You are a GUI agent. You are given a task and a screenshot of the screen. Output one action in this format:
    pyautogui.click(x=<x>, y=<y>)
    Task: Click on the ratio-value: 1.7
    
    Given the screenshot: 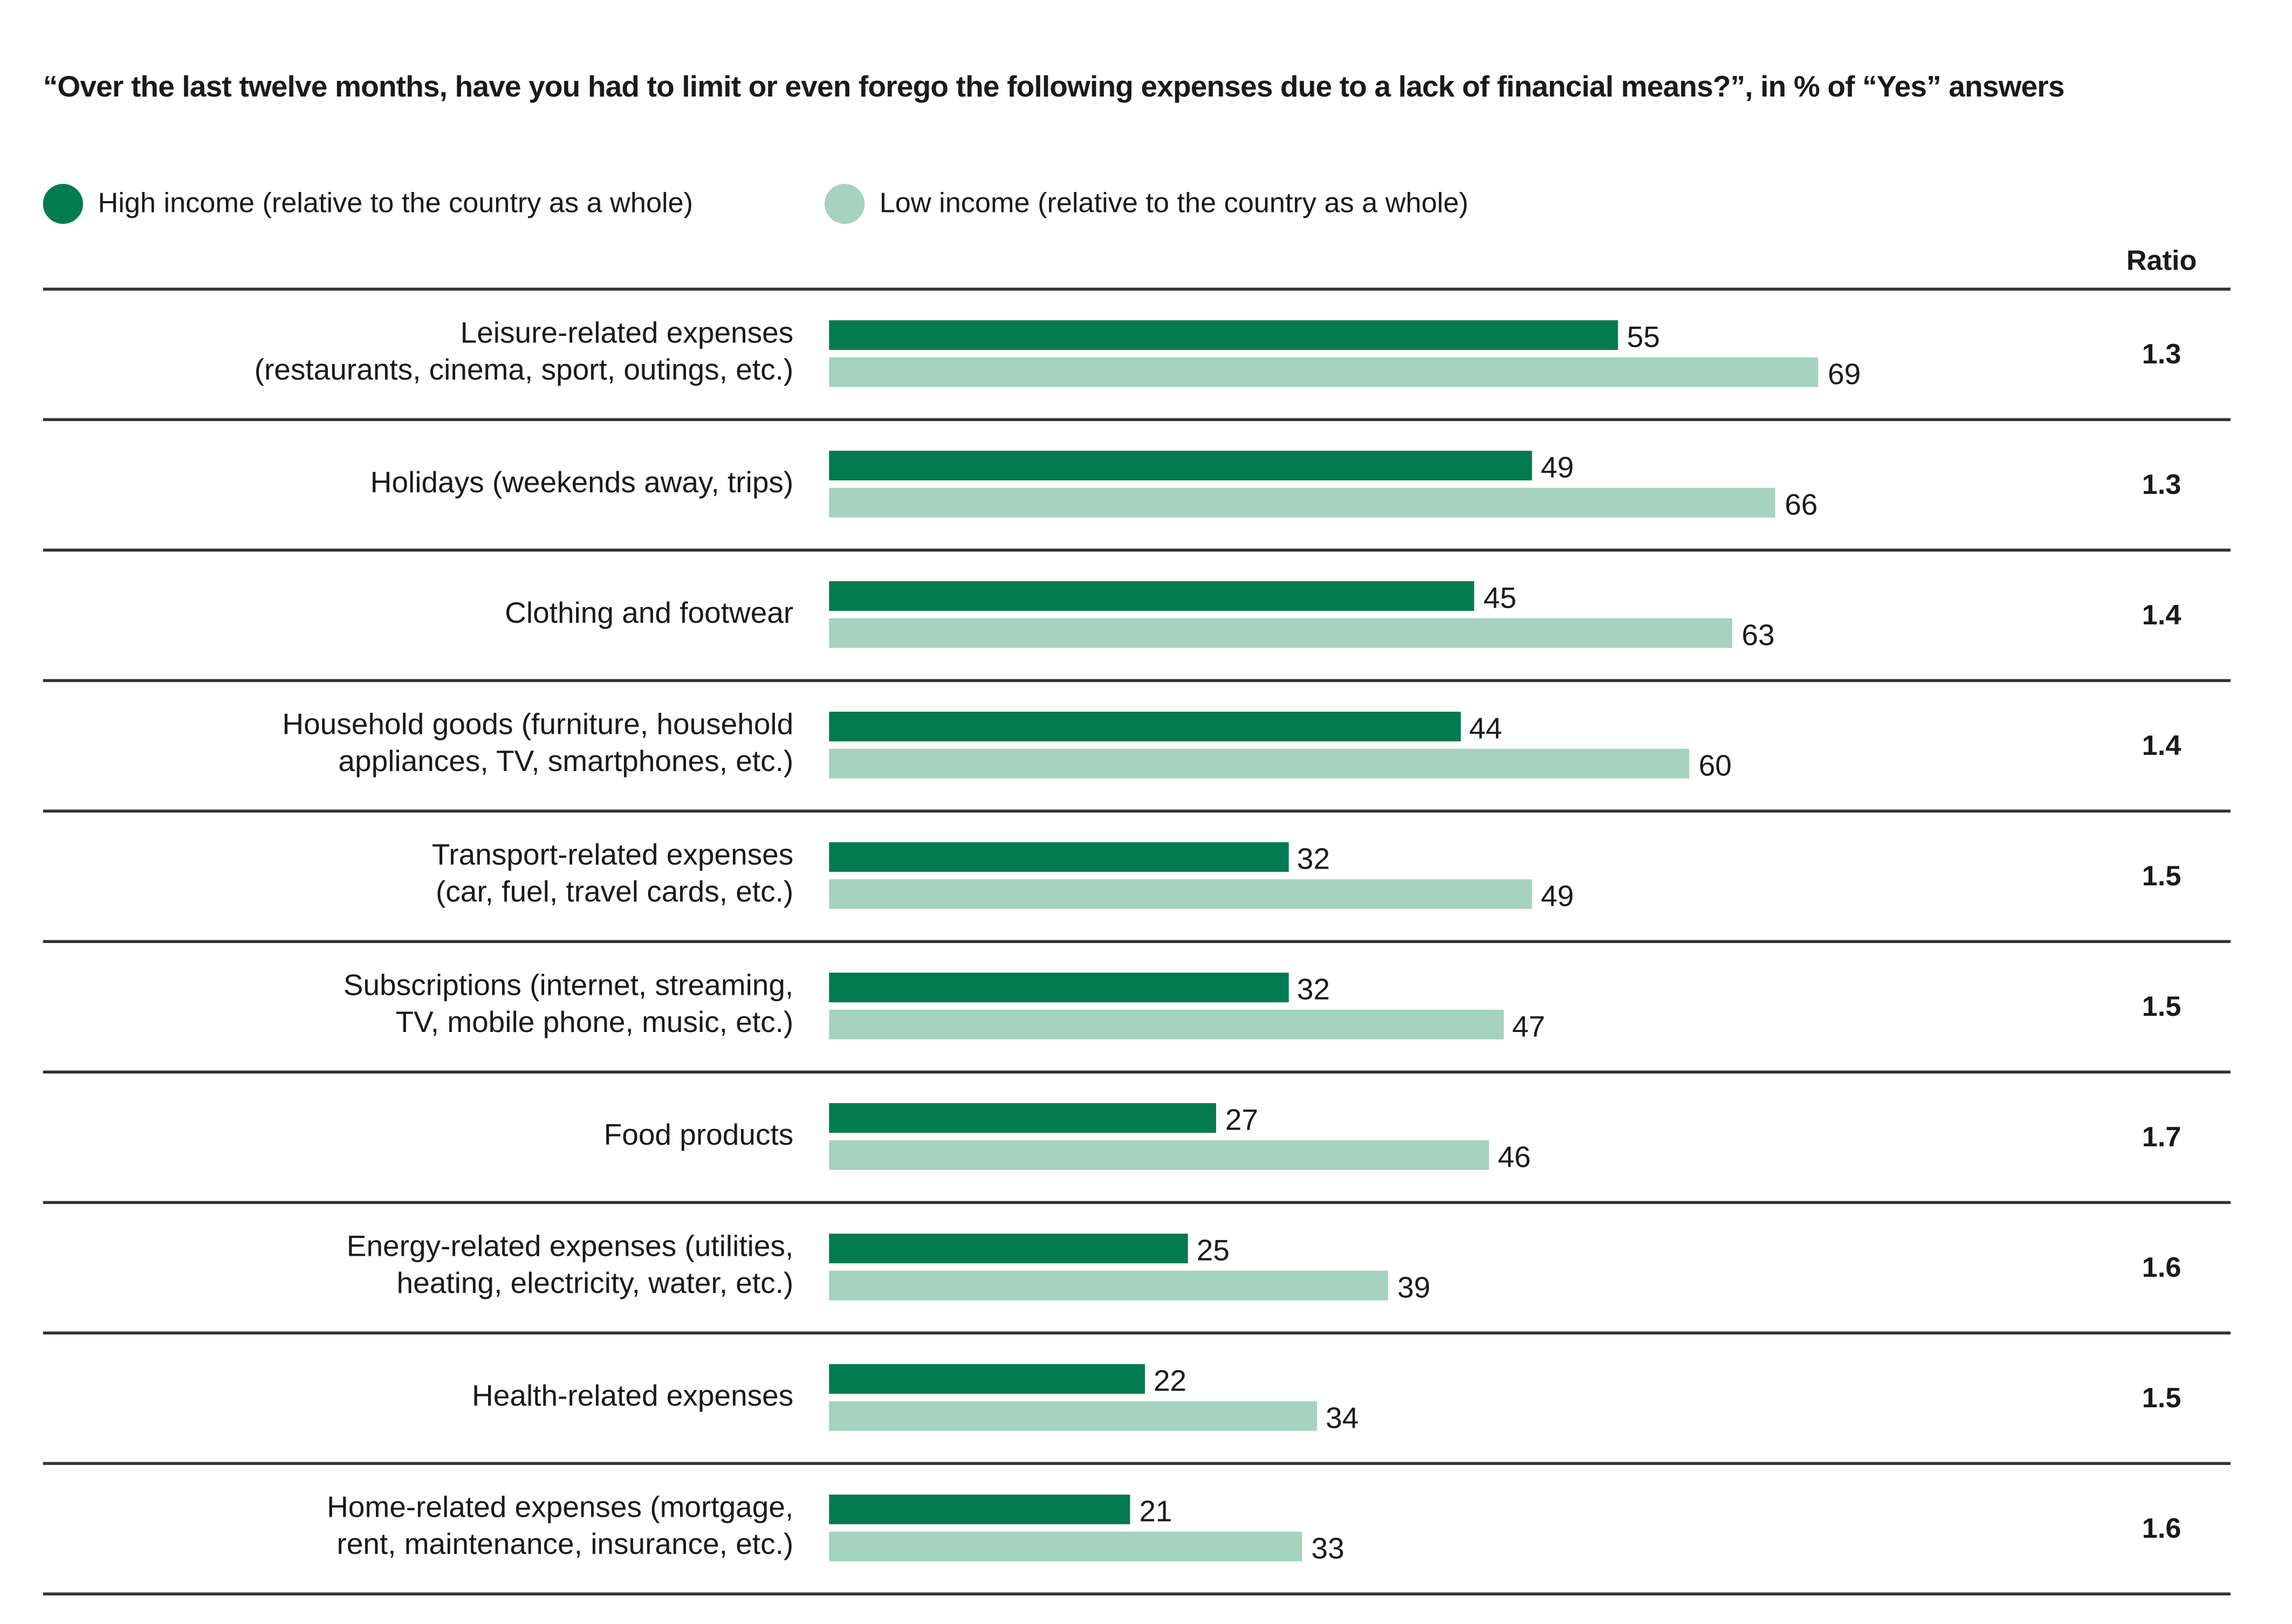 What is the action you would take?
    pyautogui.click(x=2161, y=1138)
    